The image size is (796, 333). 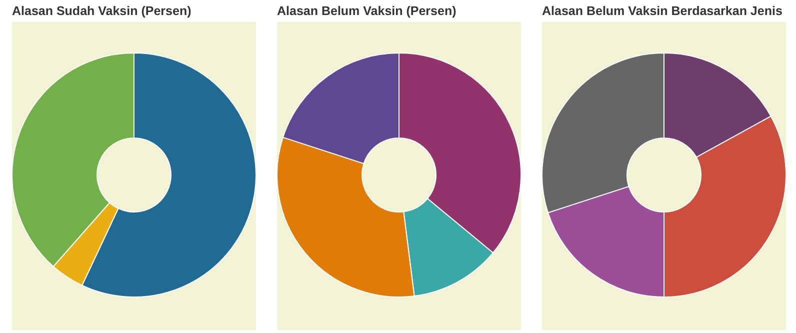 What do you see at coordinates (102, 11) in the screenshot?
I see `chart-title: Alasan Sudah Vaksin (Persen)` at bounding box center [102, 11].